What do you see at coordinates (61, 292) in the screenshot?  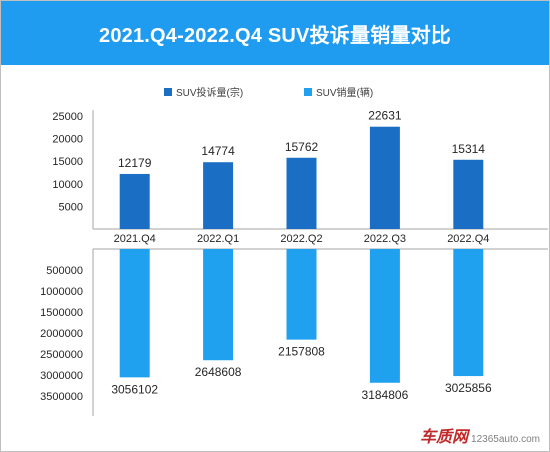 I see `bottom-axis-tick-label: 1000000` at bounding box center [61, 292].